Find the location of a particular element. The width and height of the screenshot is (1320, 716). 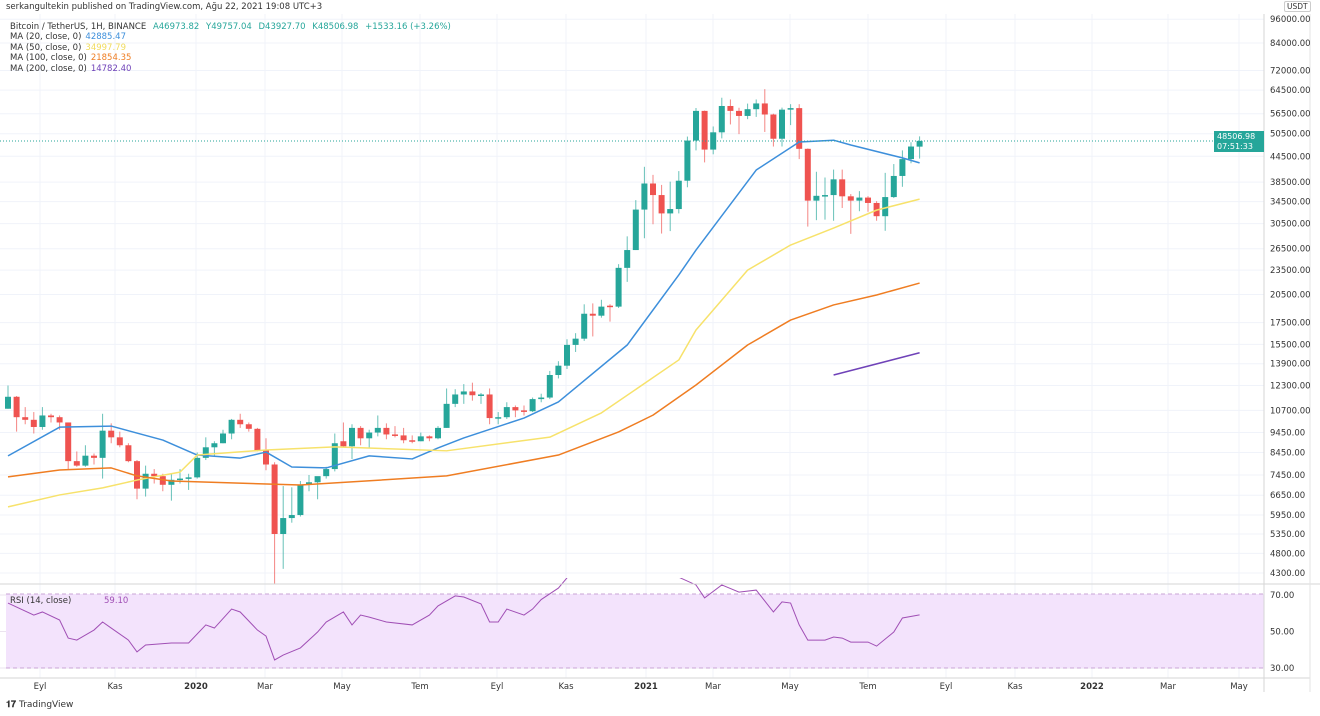

ma50-legend: MA (50, close, 0) 34997.79 is located at coordinates (232, 48).